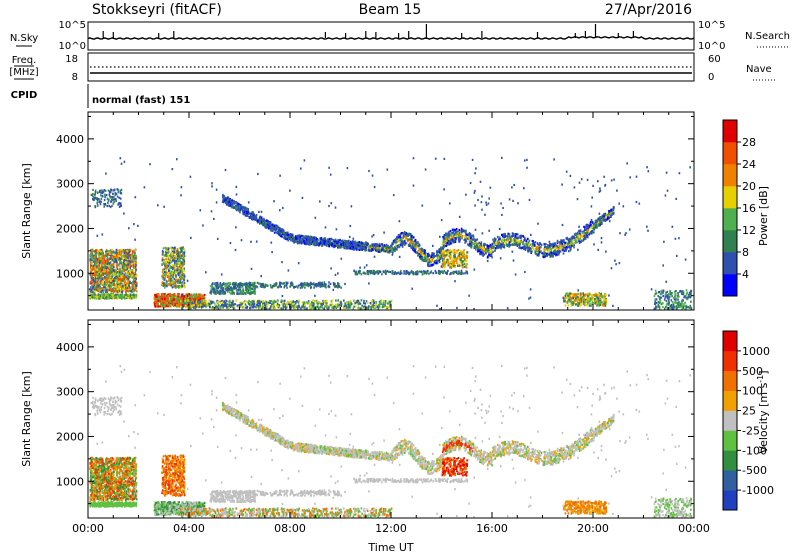  Describe the element at coordinates (72, 25) in the screenshot. I see `nsky-tick-top: 10^5` at that location.